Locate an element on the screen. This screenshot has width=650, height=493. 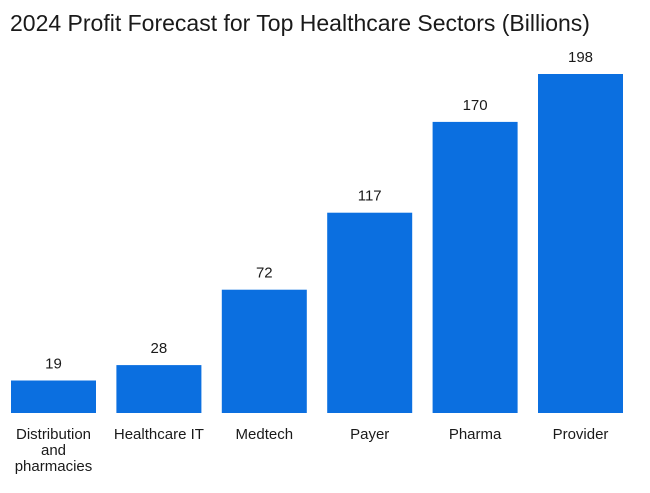
category-label-line: Healthcare IT is located at coordinates (159, 434).